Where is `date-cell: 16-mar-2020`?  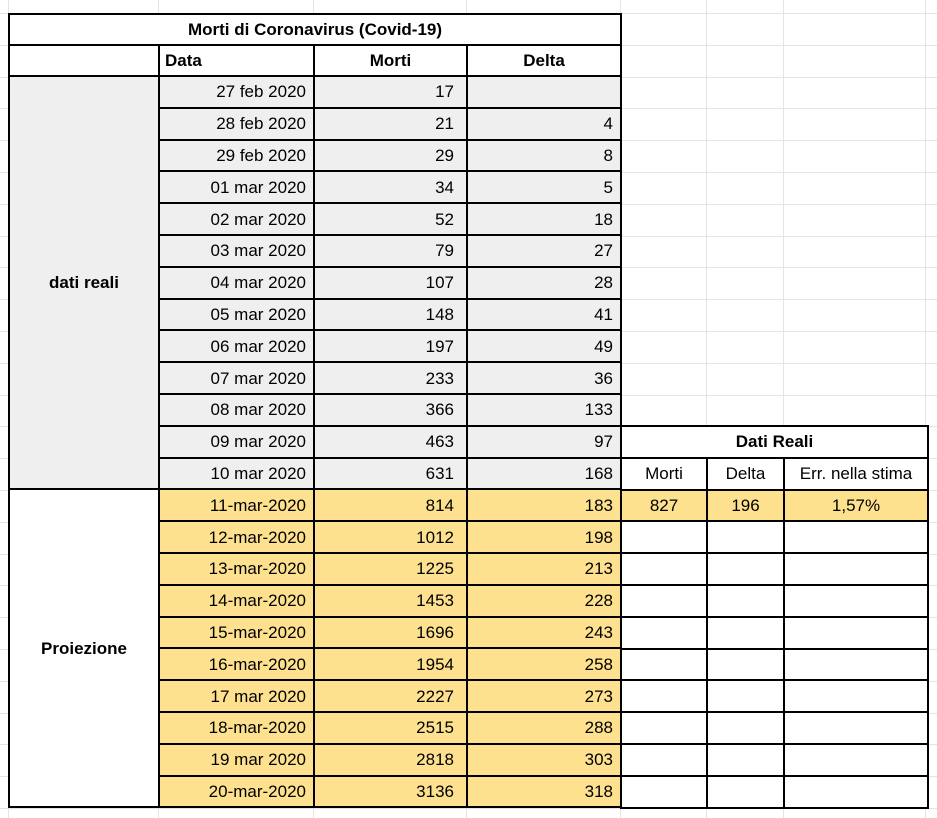 date-cell: 16-mar-2020 is located at coordinates (236, 664).